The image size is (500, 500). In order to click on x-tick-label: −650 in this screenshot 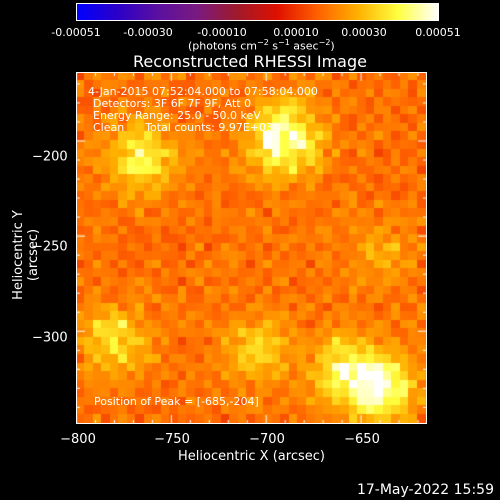, I will do `click(362, 439)`.